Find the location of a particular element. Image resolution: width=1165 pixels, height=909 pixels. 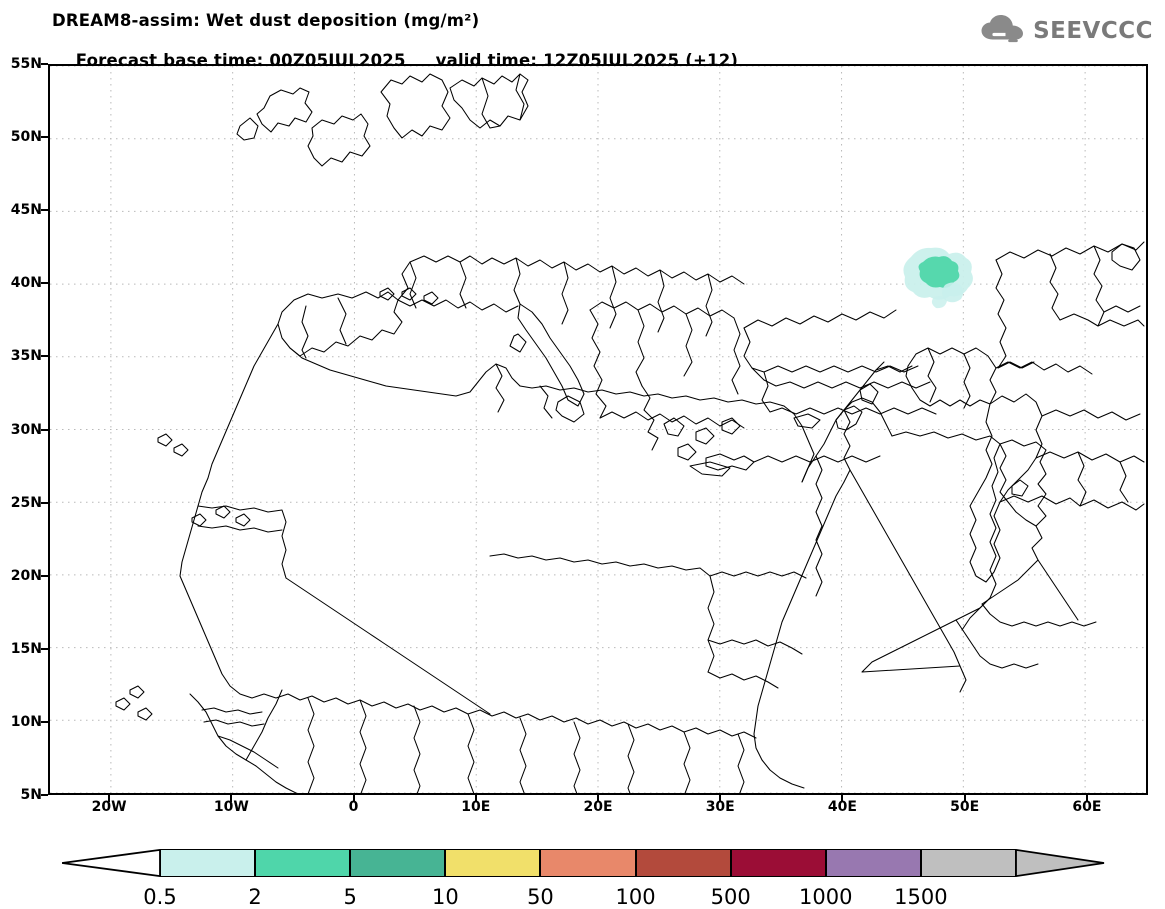

colorbar-legend: 0.5 2 5 10 50 100 500 1000 1500 is located at coordinates (582, 877).